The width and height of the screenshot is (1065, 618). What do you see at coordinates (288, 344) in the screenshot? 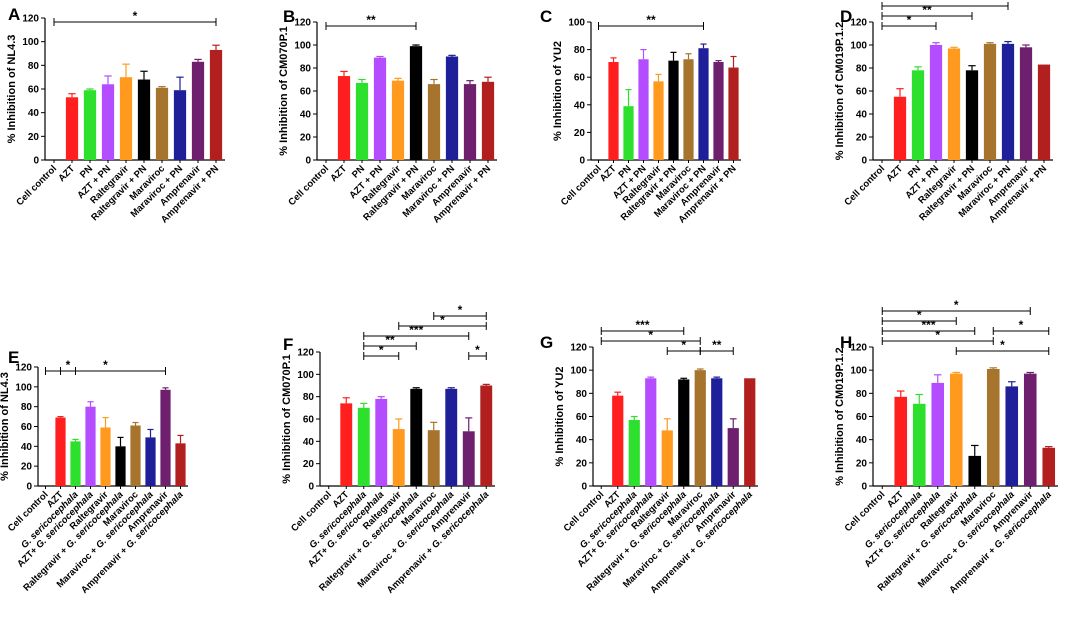
I see `panel-letter: F` at bounding box center [288, 344].